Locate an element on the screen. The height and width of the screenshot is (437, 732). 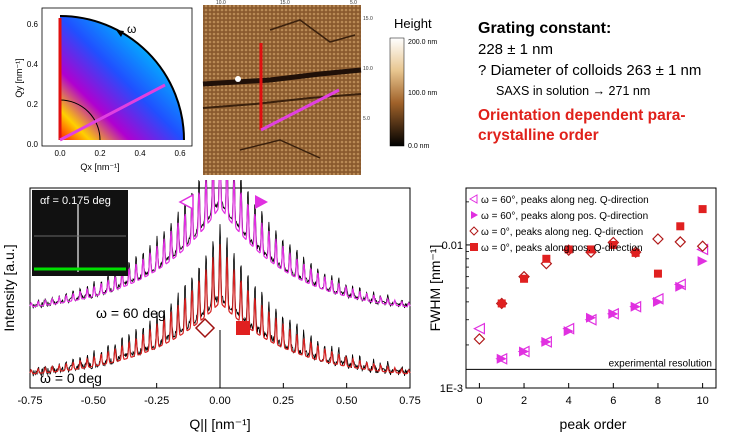
x-tick-label: 2 is located at coordinates (524, 401).